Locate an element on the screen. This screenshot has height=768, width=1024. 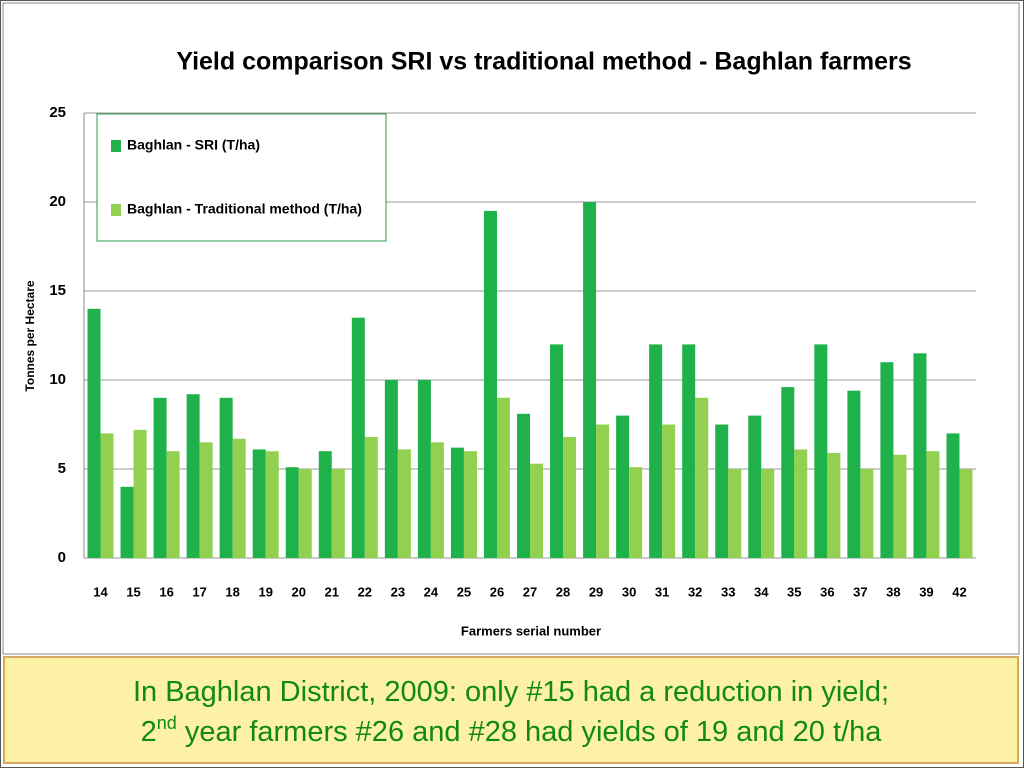
x-tick-label: 32 is located at coordinates (695, 591).